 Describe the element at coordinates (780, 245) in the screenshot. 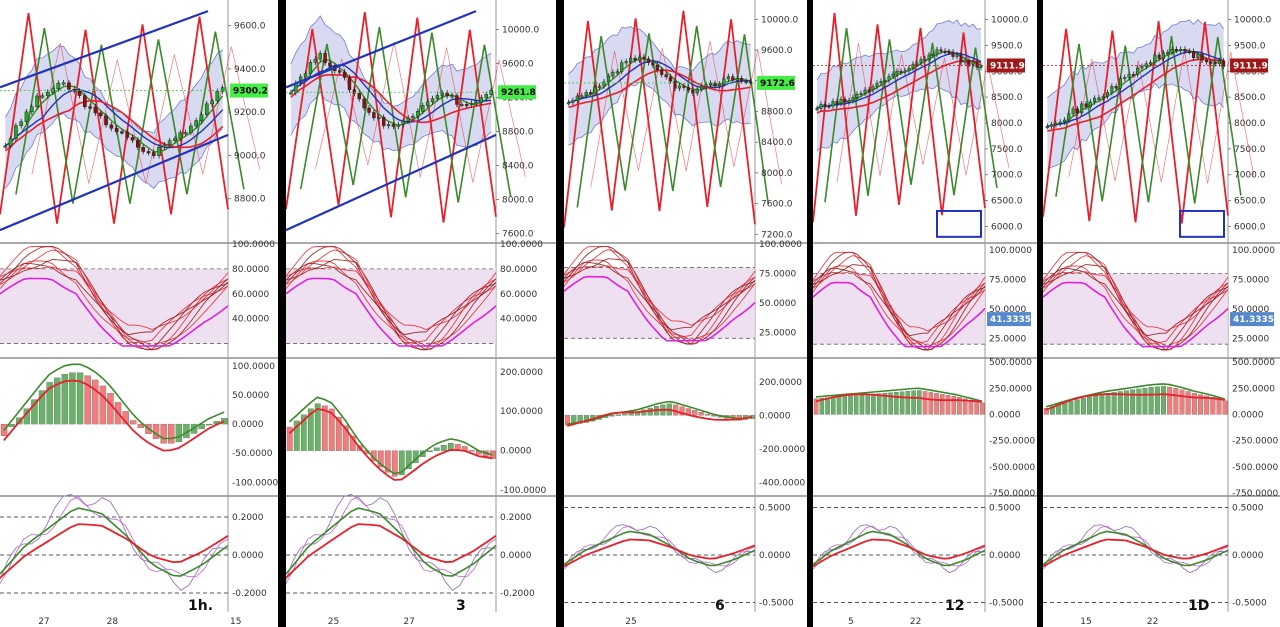

I see `stoch-tick-label: 100.0000` at that location.